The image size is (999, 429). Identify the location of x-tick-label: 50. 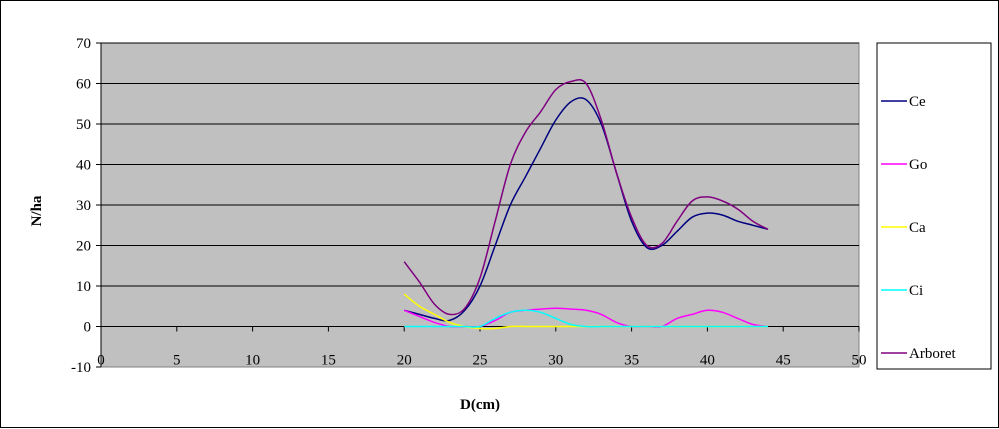
(859, 361).